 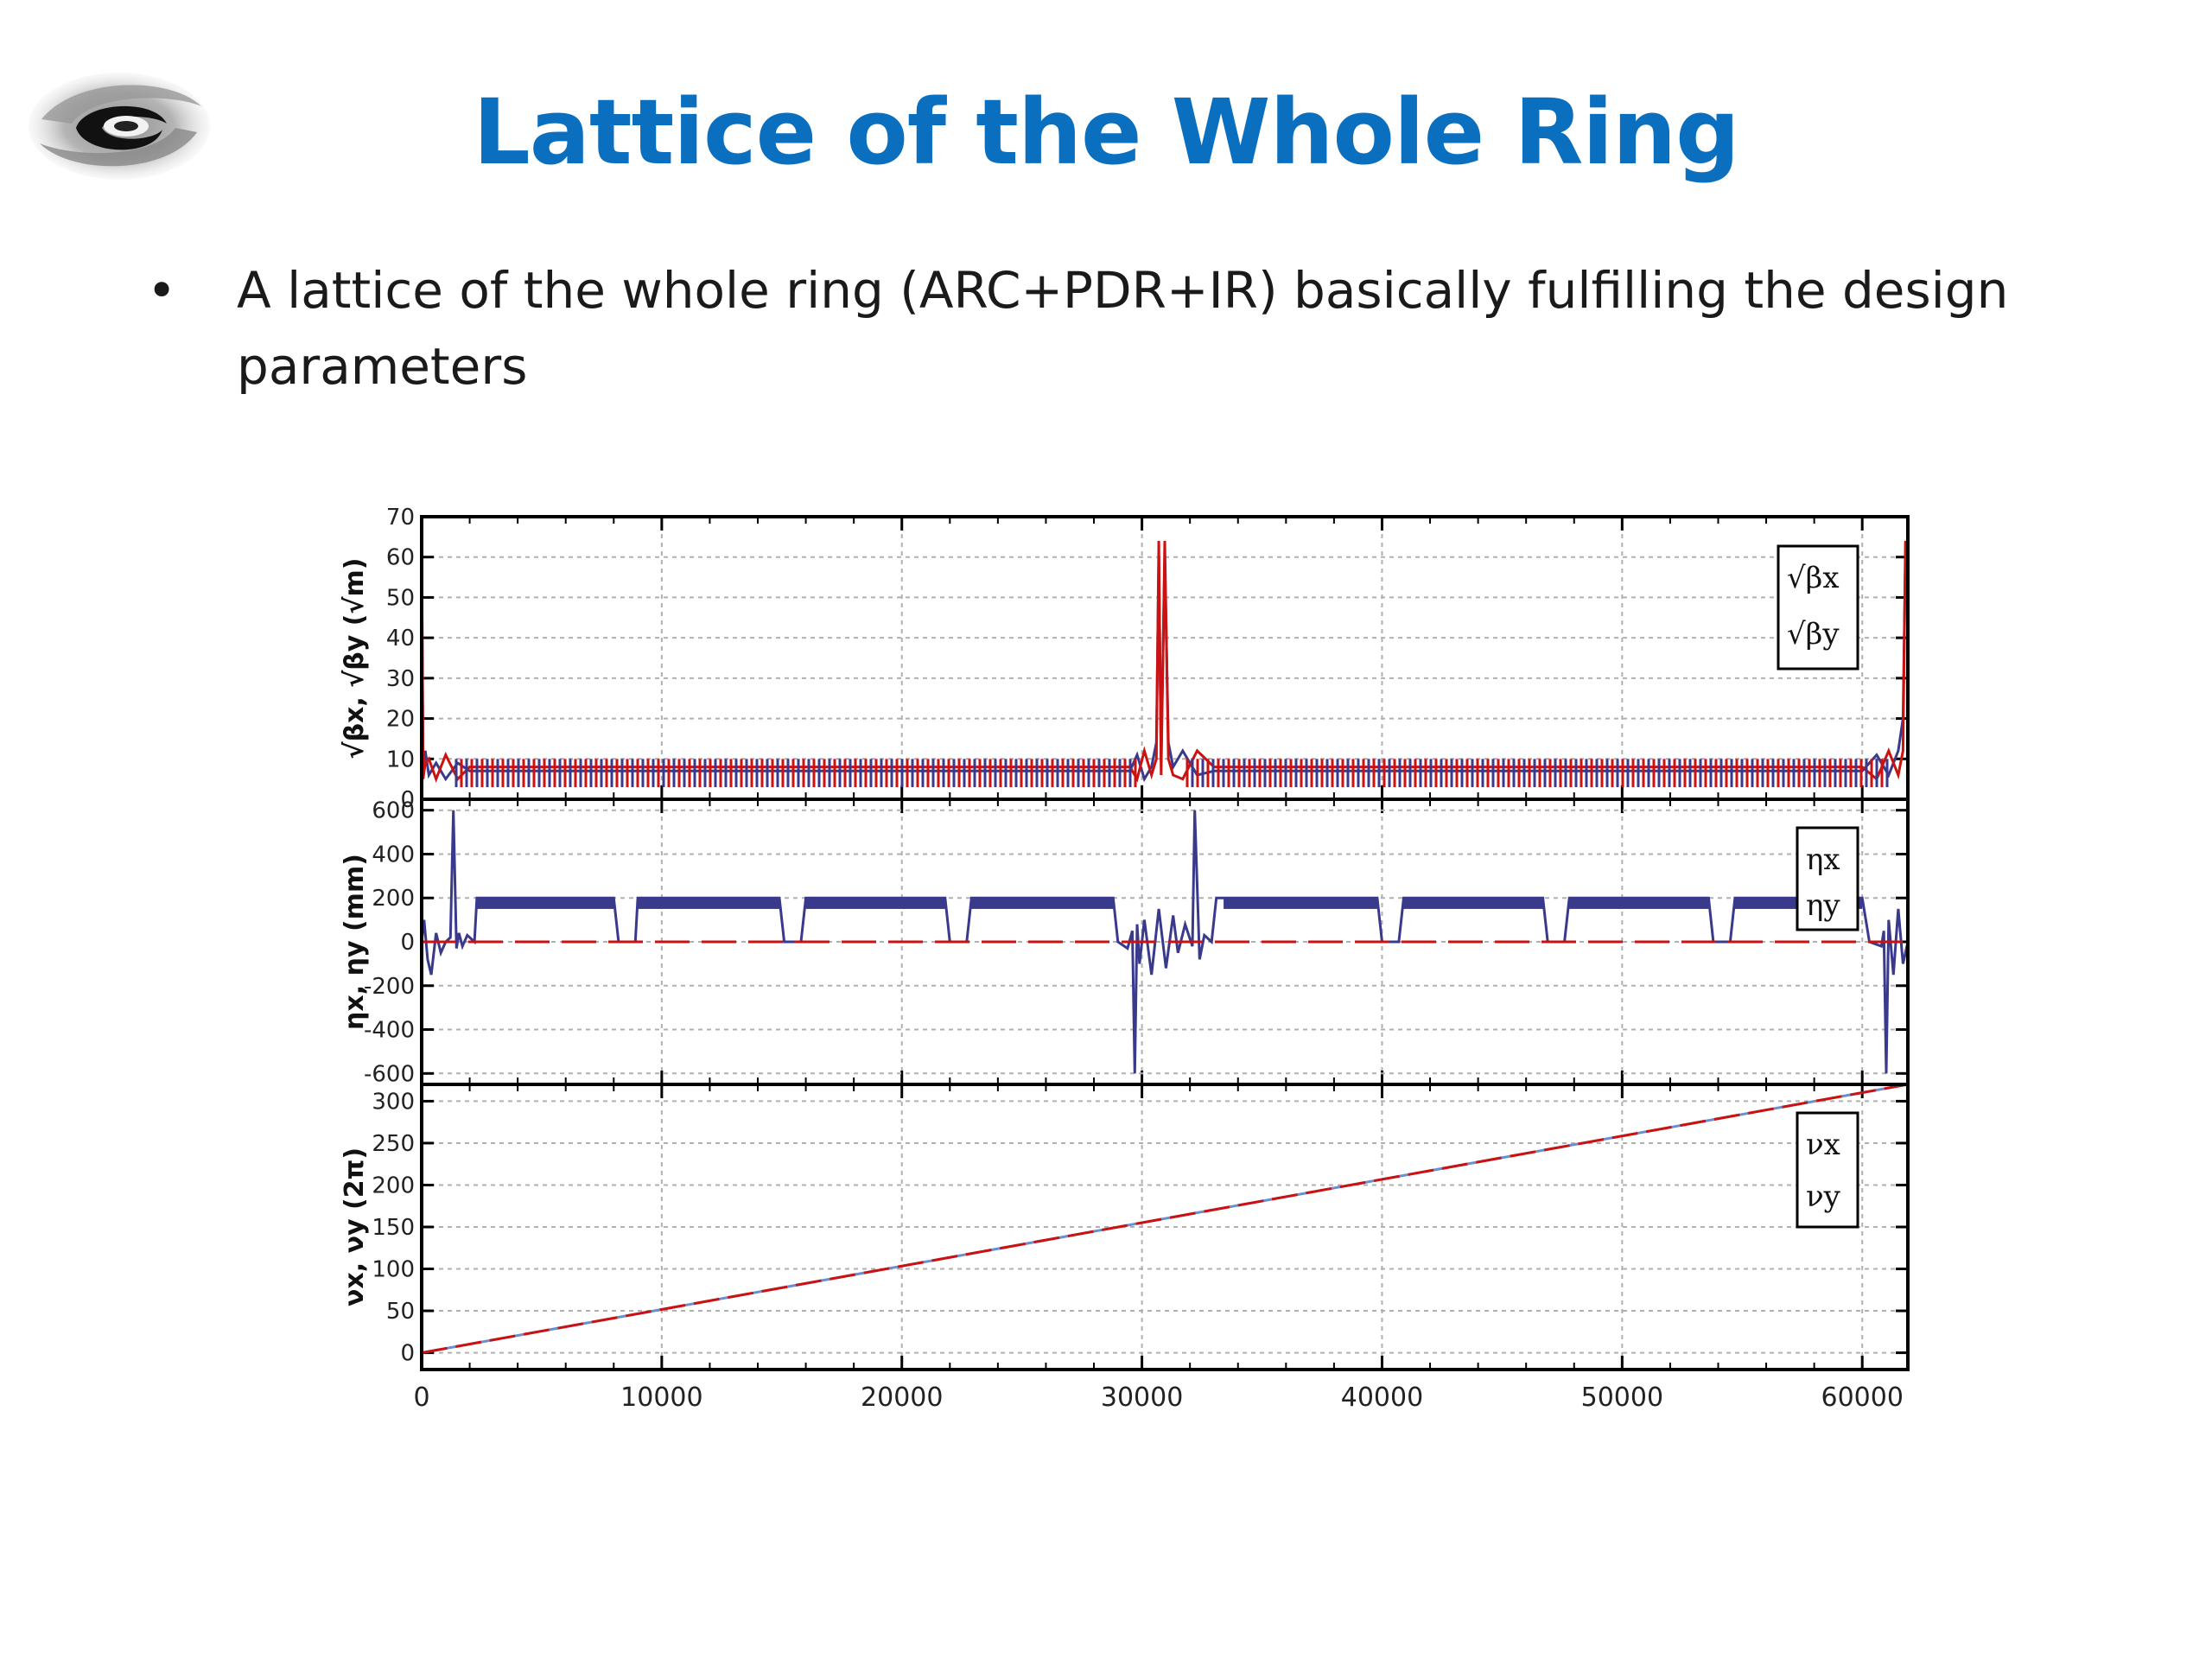 I want to click on legend-entry: ηx, so click(x=1823, y=859).